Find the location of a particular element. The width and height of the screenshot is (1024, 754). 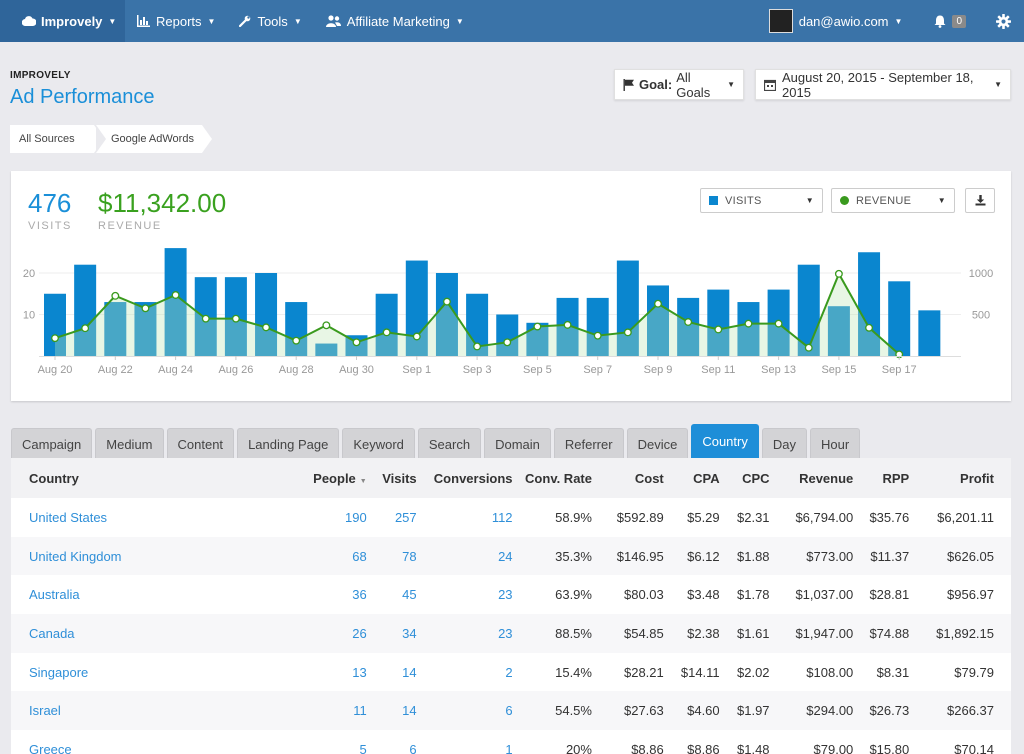

column-header-visits: Visits is located at coordinates (398, 478).